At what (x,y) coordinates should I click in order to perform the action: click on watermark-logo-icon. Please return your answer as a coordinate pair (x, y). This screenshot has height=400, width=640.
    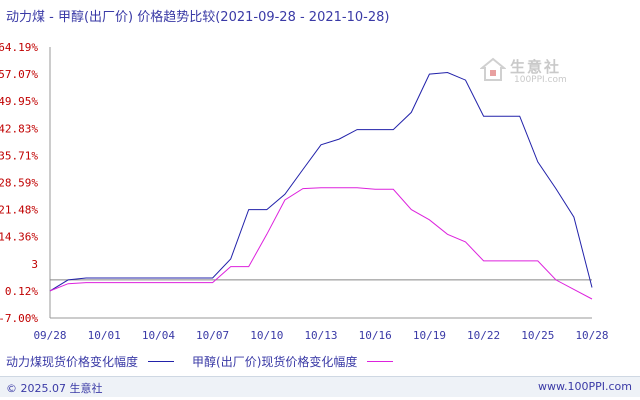
    Looking at the image, I should click on (493, 69).